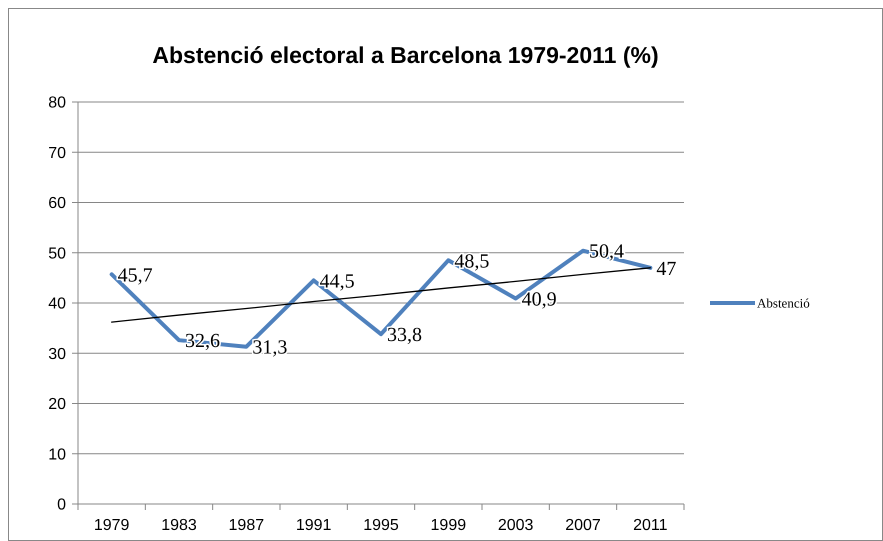 Image resolution: width=883 pixels, height=541 pixels. I want to click on data-label: 31,3, so click(270, 347).